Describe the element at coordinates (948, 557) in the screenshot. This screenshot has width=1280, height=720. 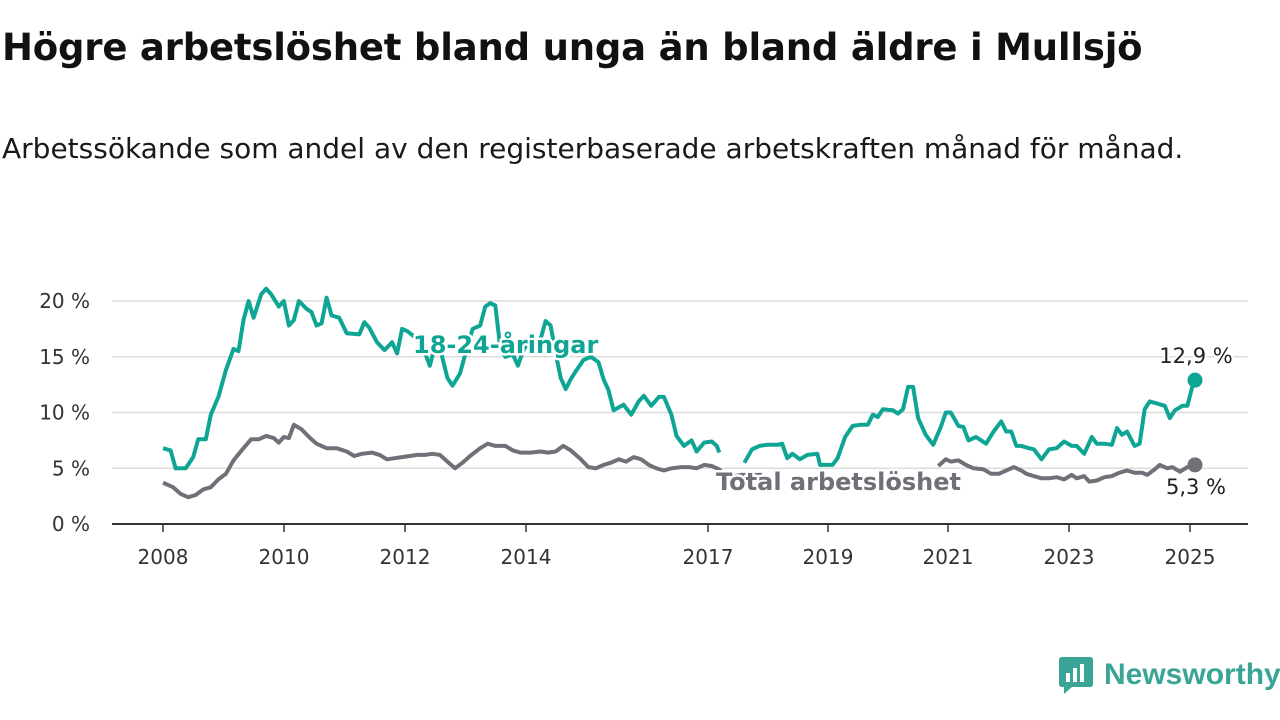
I see `x-tick-label: 2021` at that location.